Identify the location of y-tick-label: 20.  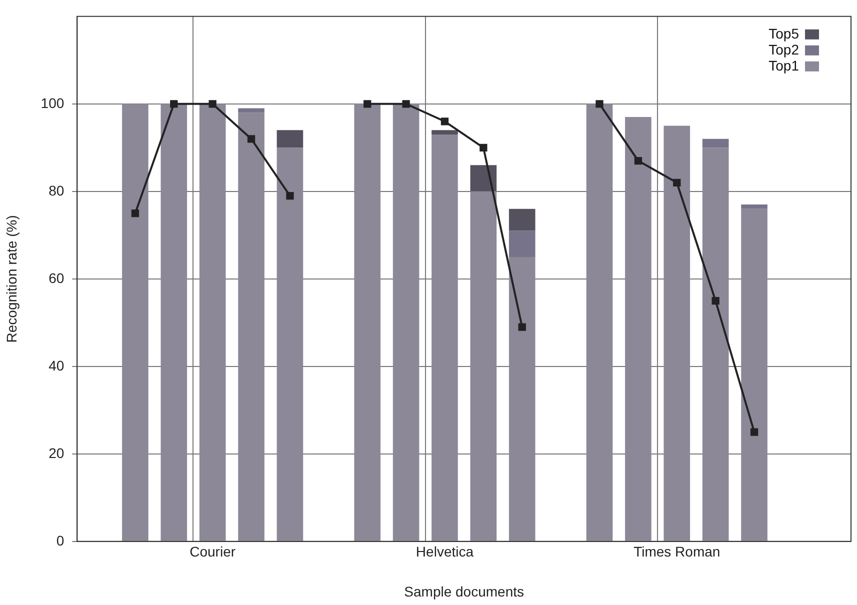
(56, 452).